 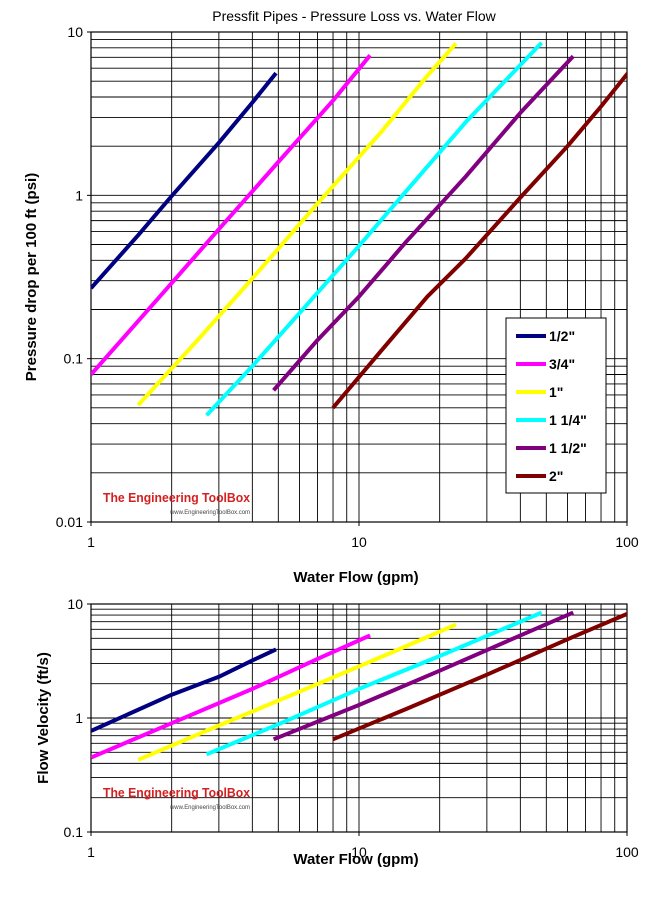 I want to click on y-axis-label: Flow Velocity (ft/s), so click(x=43, y=718).